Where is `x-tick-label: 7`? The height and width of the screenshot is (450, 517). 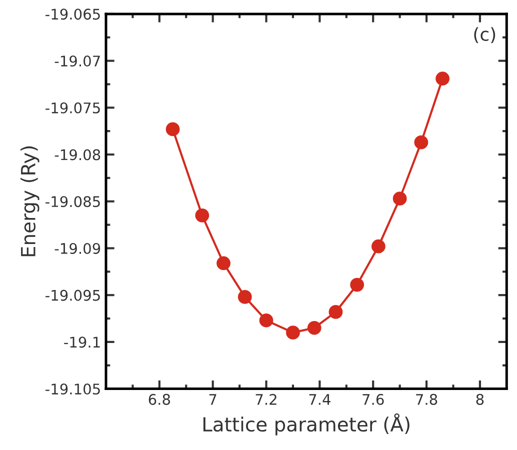 x-tick-label: 7 is located at coordinates (212, 399).